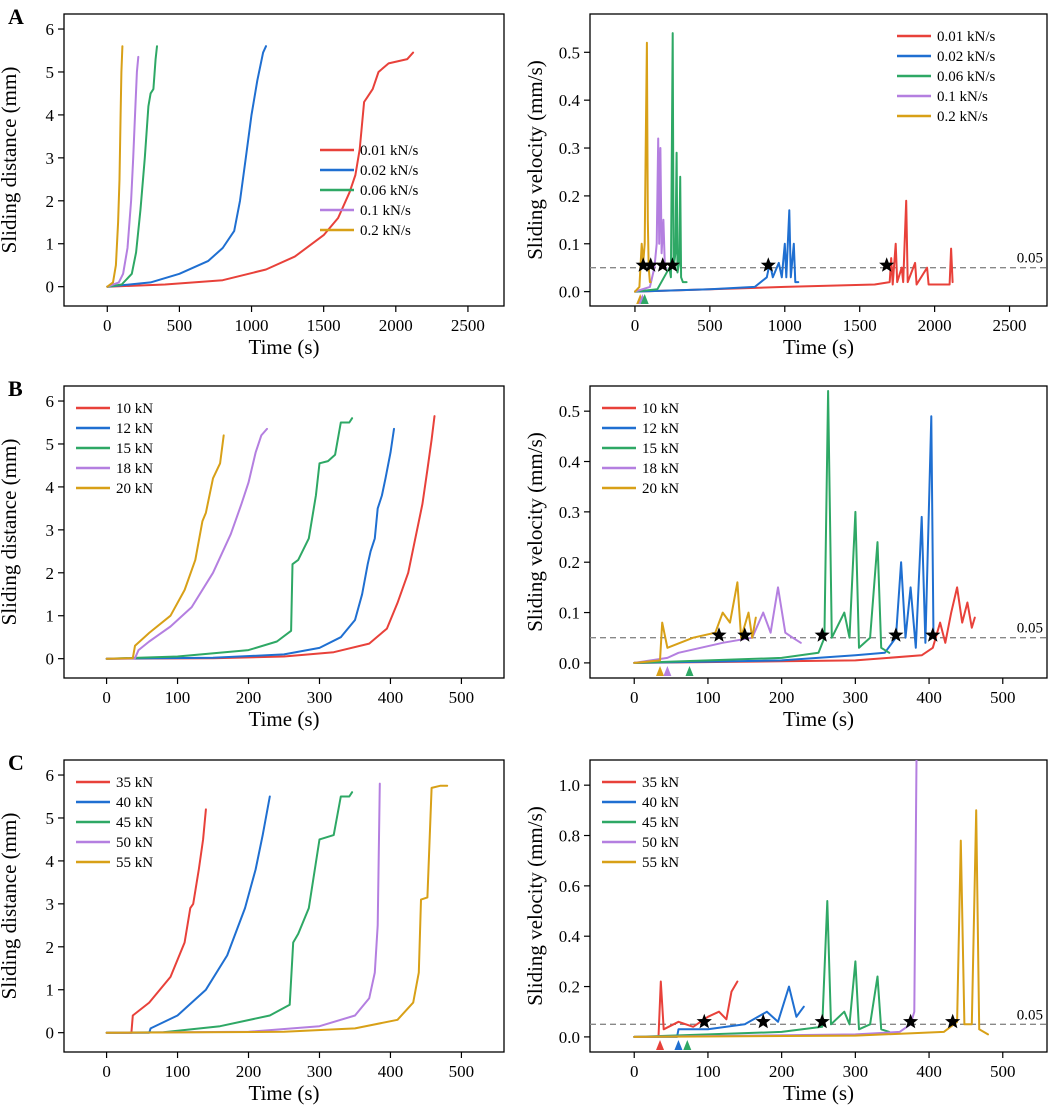 Image resolution: width=1052 pixels, height=1117 pixels. What do you see at coordinates (660, 863) in the screenshot?
I see `legend-label: 55 kN` at bounding box center [660, 863].